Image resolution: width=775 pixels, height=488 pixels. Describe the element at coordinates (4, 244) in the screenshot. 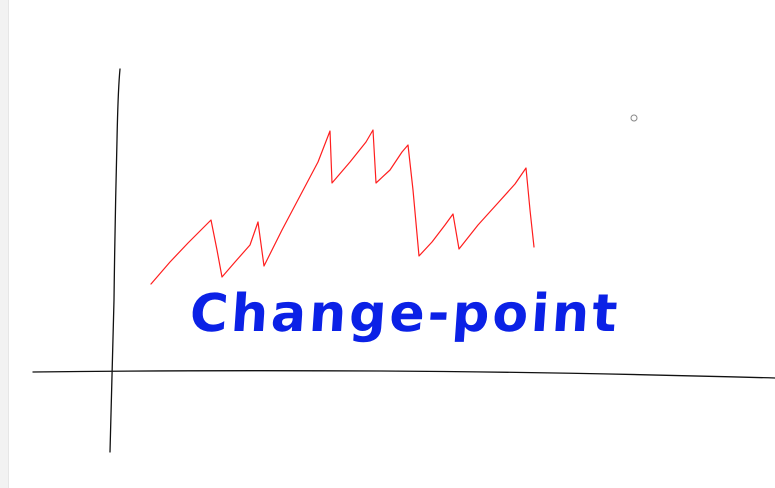

I see `canvas-side-panel` at that location.